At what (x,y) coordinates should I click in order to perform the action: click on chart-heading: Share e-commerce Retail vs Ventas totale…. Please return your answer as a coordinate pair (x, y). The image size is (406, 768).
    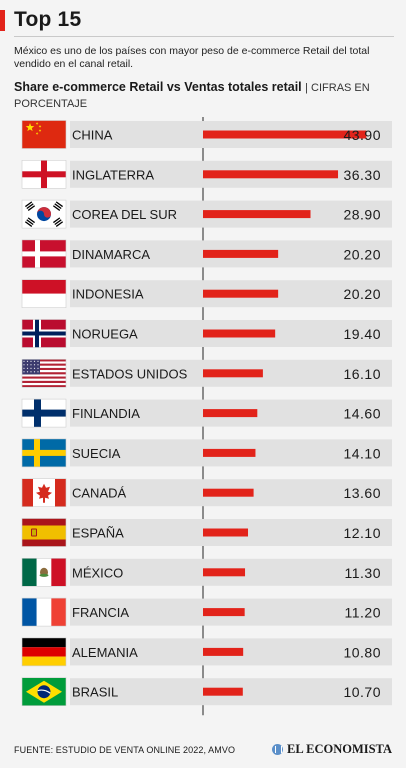
    Looking at the image, I should click on (205, 96).